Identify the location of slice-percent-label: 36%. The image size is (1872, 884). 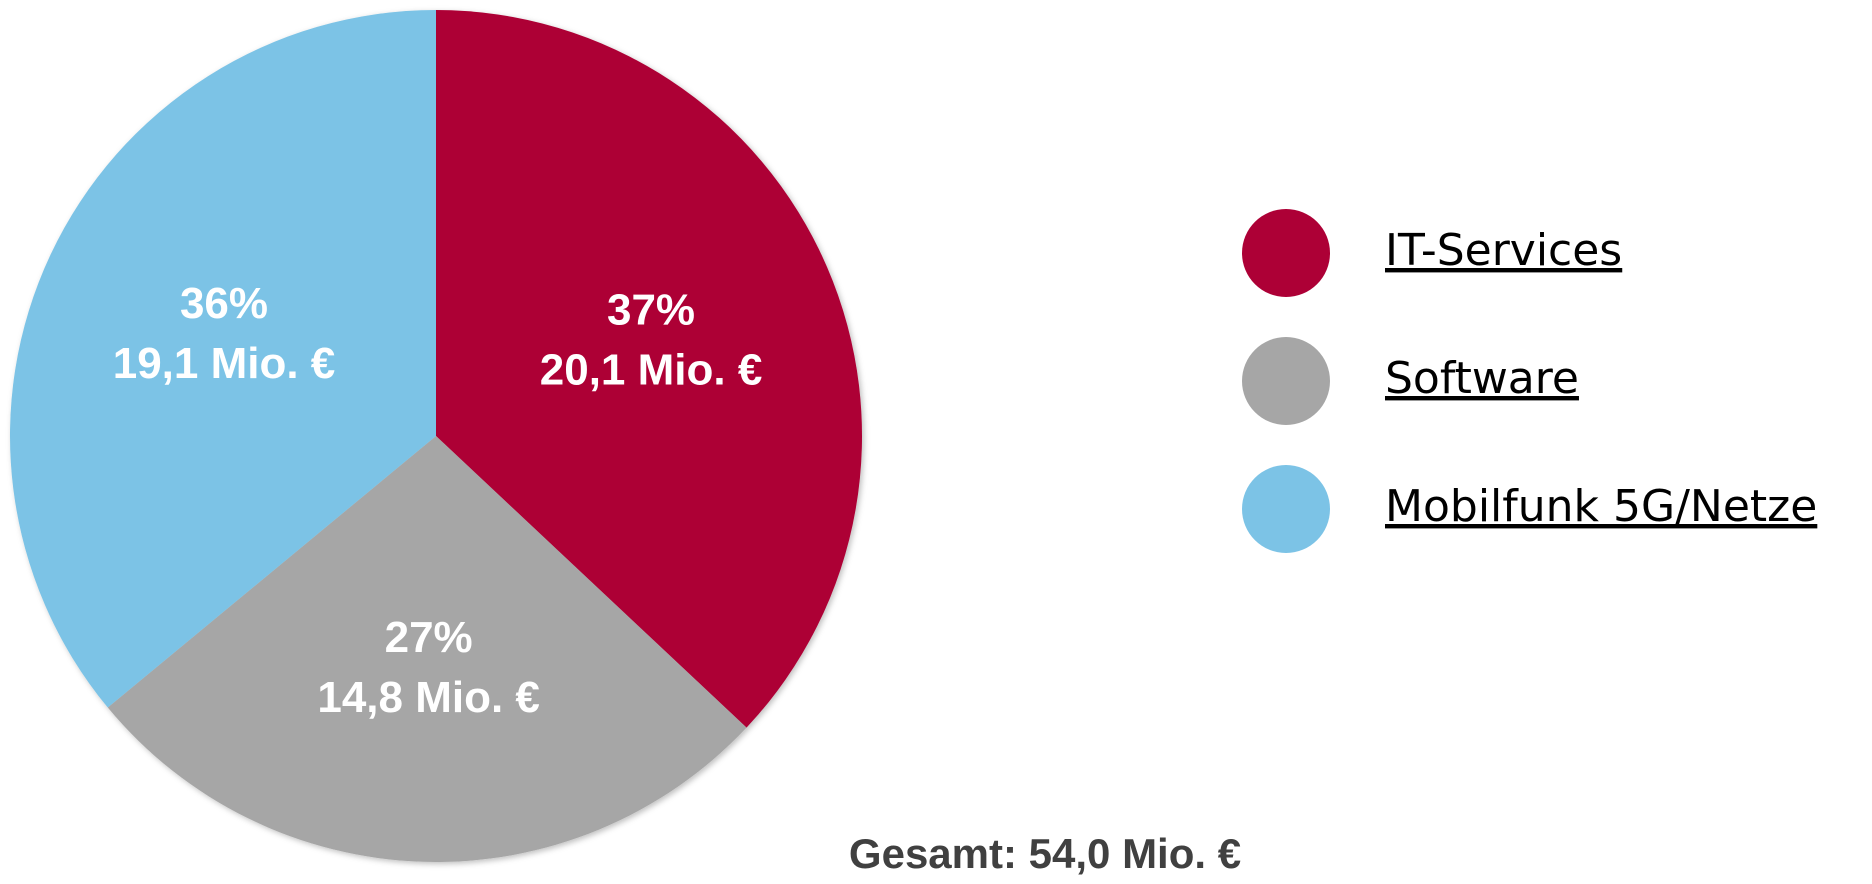
(224, 303).